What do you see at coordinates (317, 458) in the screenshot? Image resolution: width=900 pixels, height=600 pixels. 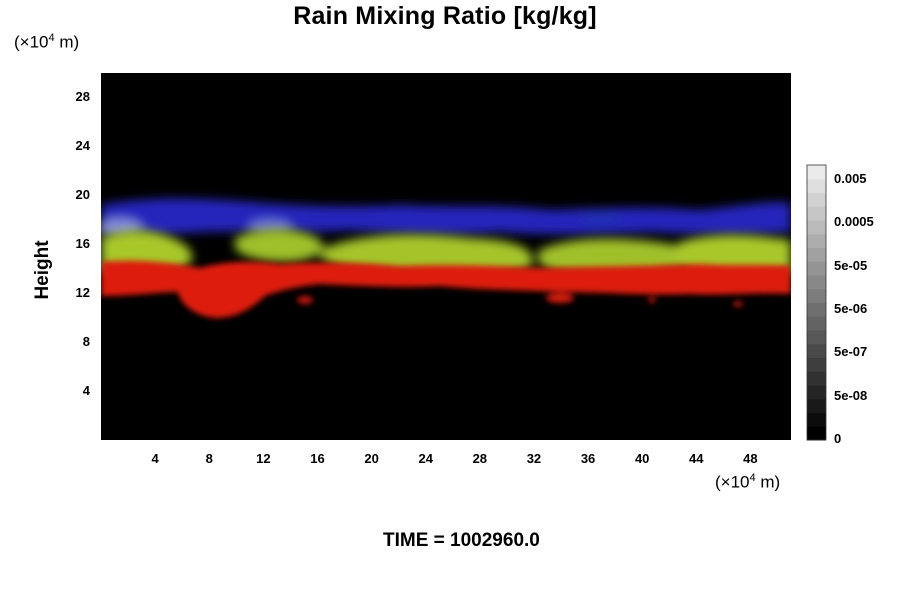 I see `x-tick-label: 16` at bounding box center [317, 458].